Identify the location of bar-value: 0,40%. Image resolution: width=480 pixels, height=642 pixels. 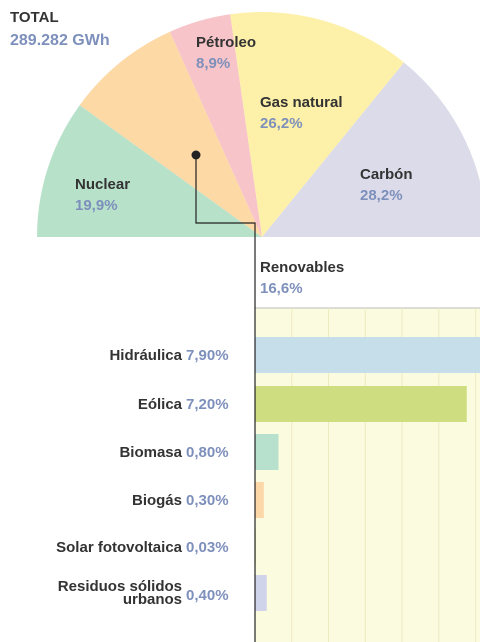
(207, 595).